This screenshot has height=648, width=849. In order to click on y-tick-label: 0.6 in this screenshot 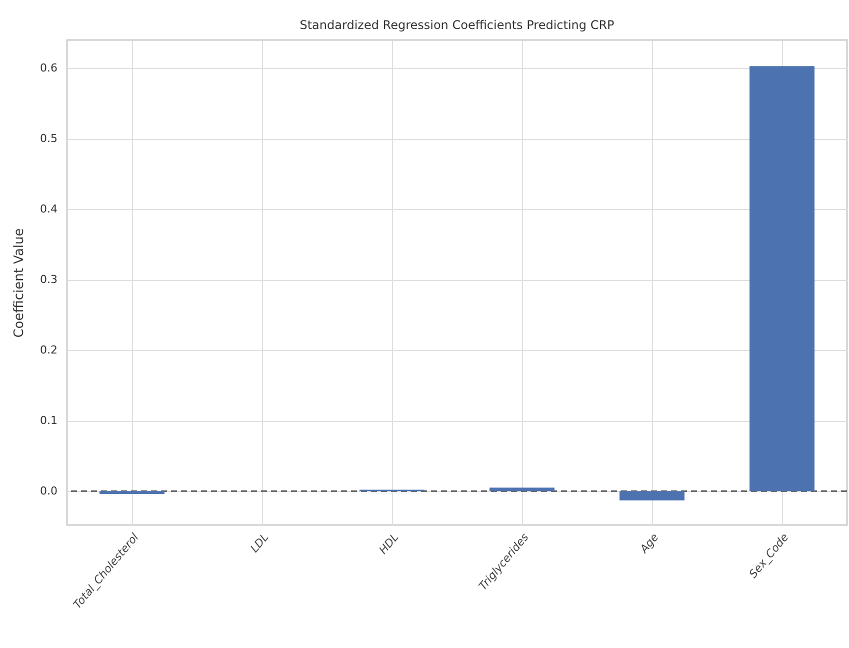, I will do `click(49, 68)`.